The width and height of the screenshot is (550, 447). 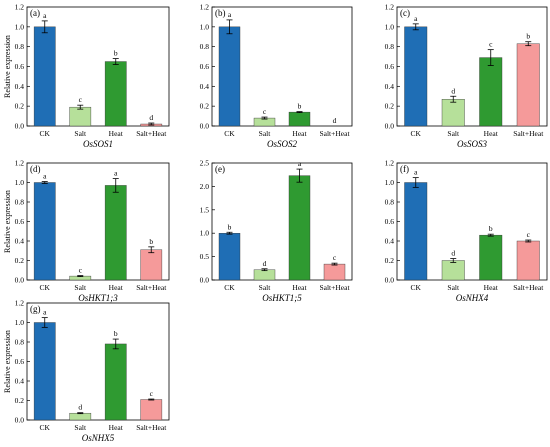 I want to click on panel-letter: (a), so click(x=35, y=13).